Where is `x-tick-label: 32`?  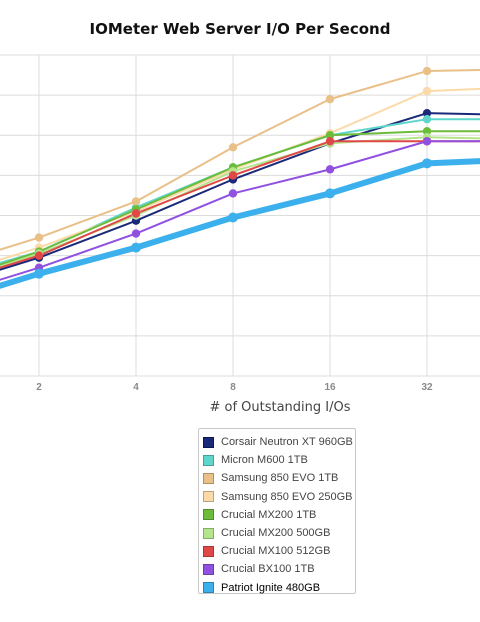
x-tick-label: 32 is located at coordinates (427, 387).